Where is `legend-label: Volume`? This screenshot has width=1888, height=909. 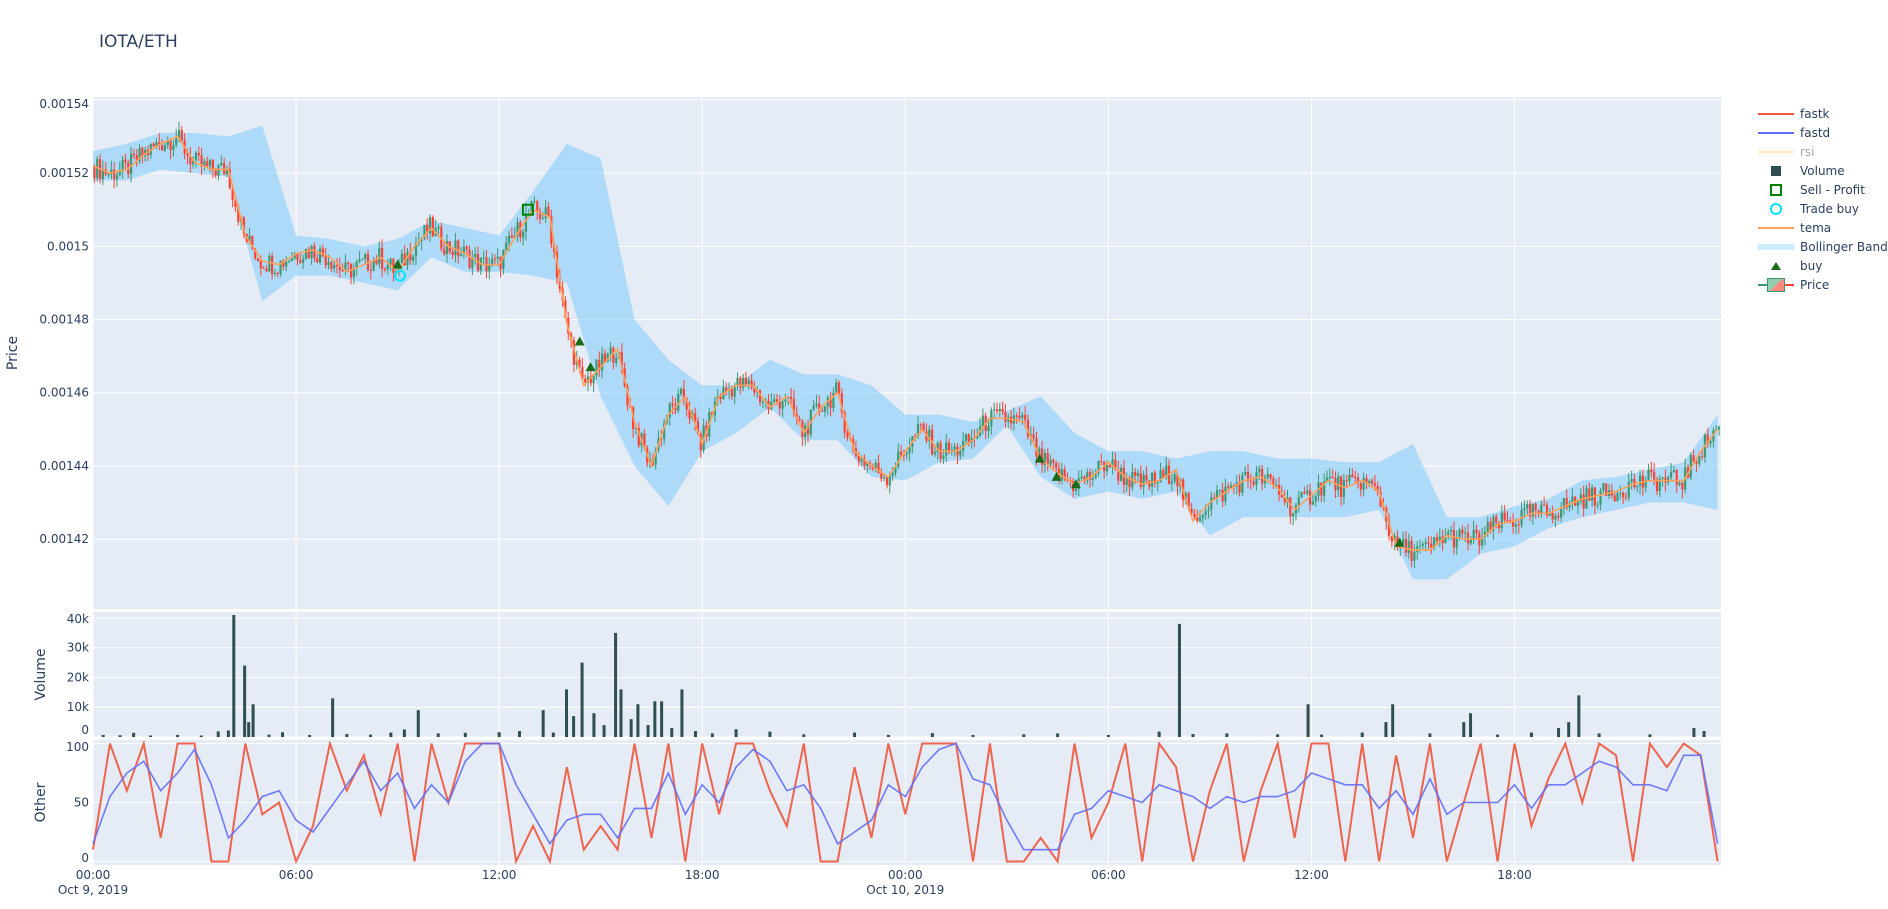 legend-label: Volume is located at coordinates (1822, 170).